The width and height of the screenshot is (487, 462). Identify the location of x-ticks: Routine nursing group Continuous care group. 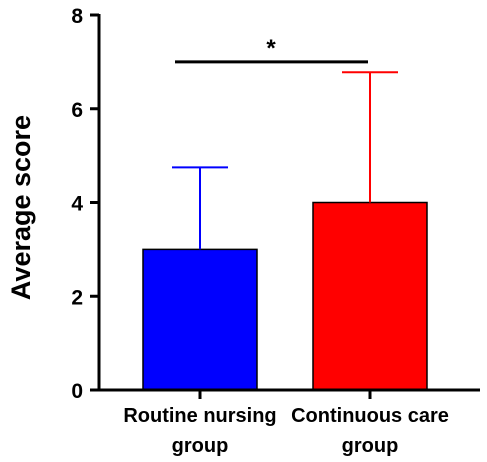
(286, 423).